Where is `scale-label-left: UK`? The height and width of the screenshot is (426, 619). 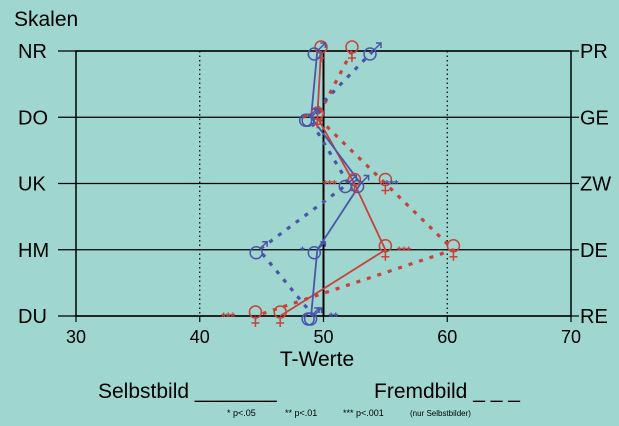
scale-label-left: UK is located at coordinates (32, 185).